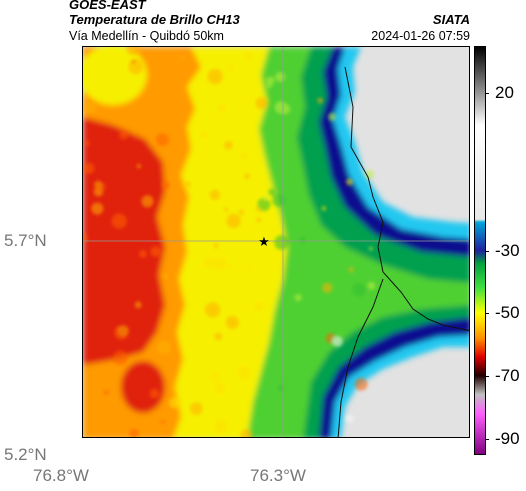  What do you see at coordinates (264, 242) in the screenshot?
I see `location-star-marker: ★` at bounding box center [264, 242].